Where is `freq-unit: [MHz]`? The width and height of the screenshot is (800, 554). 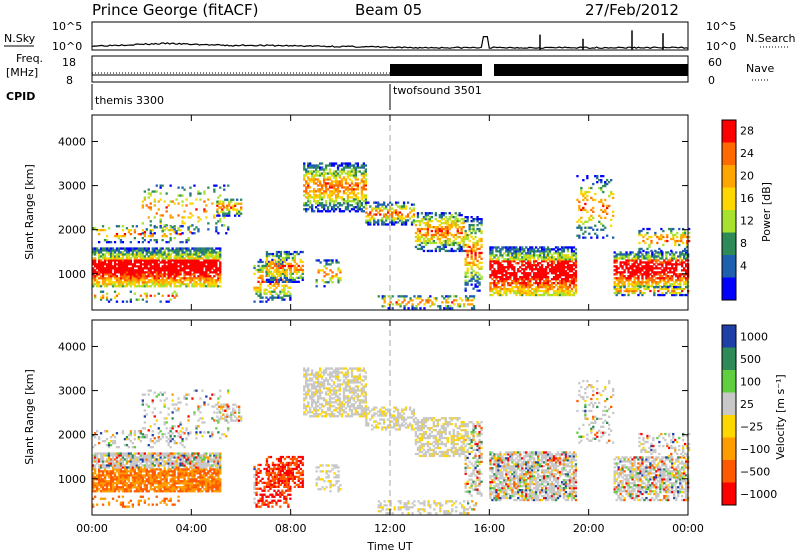 freq-unit: [MHz] is located at coordinates (22, 72).